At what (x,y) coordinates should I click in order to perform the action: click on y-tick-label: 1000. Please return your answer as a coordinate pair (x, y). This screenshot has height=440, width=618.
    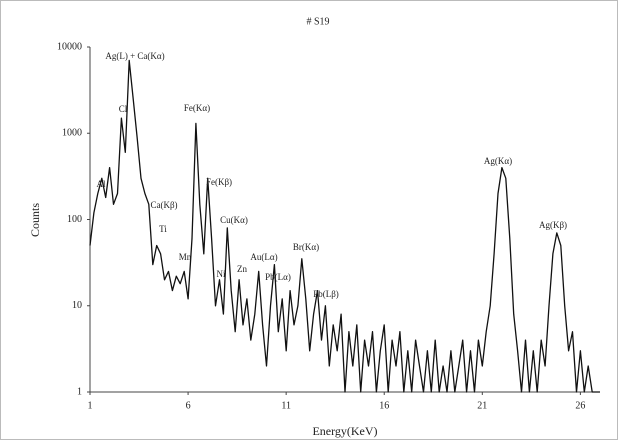
    Looking at the image, I should click on (72, 133).